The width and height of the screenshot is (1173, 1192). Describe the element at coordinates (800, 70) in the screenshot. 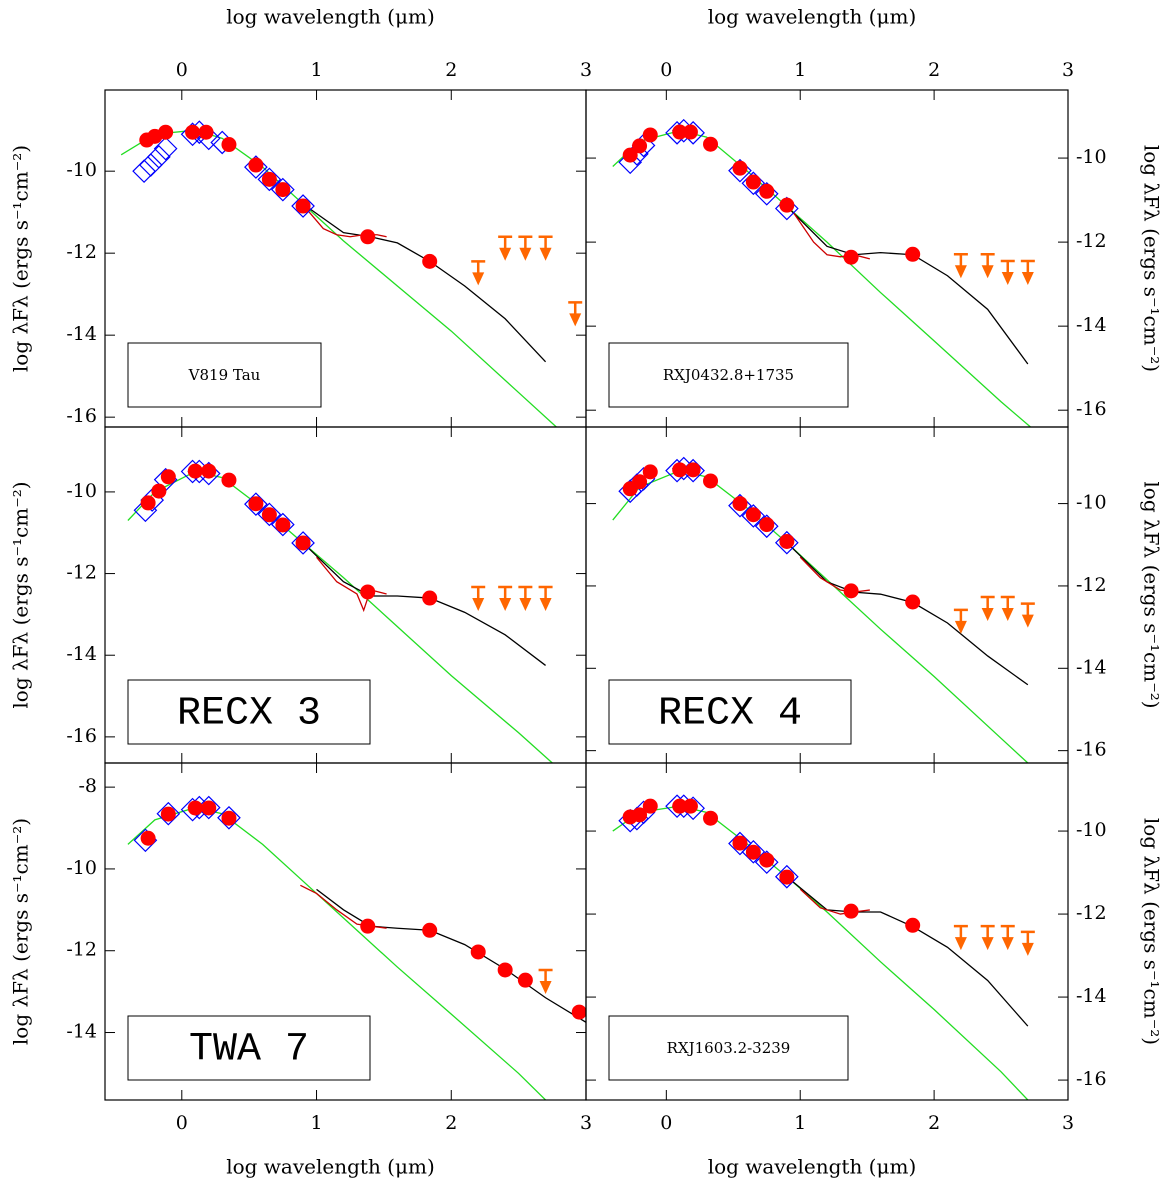

I see `x-tick-label: 1` at that location.